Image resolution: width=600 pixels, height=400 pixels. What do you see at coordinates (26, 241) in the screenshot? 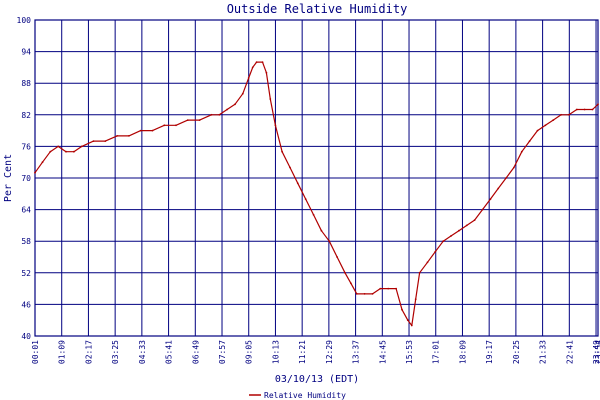
I see `y-tick-label: 58` at bounding box center [26, 241].